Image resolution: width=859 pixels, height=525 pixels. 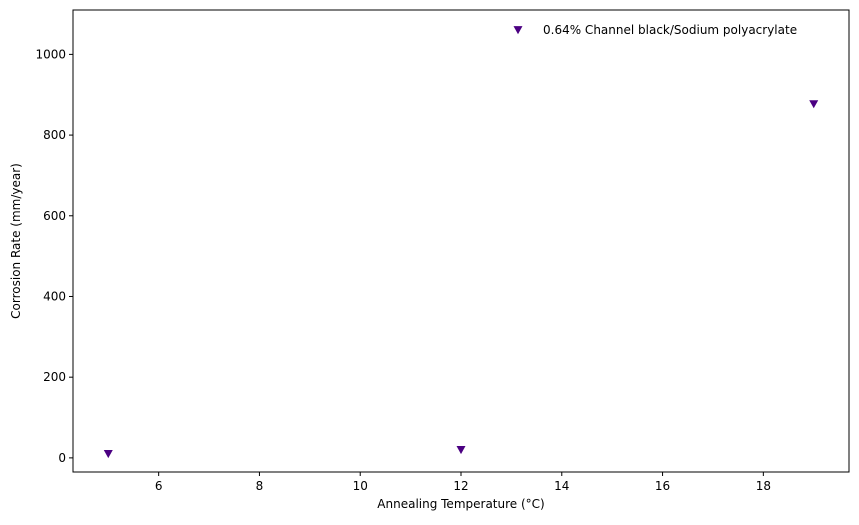 What do you see at coordinates (561, 486) in the screenshot?
I see `x-tick-label: 14` at bounding box center [561, 486].